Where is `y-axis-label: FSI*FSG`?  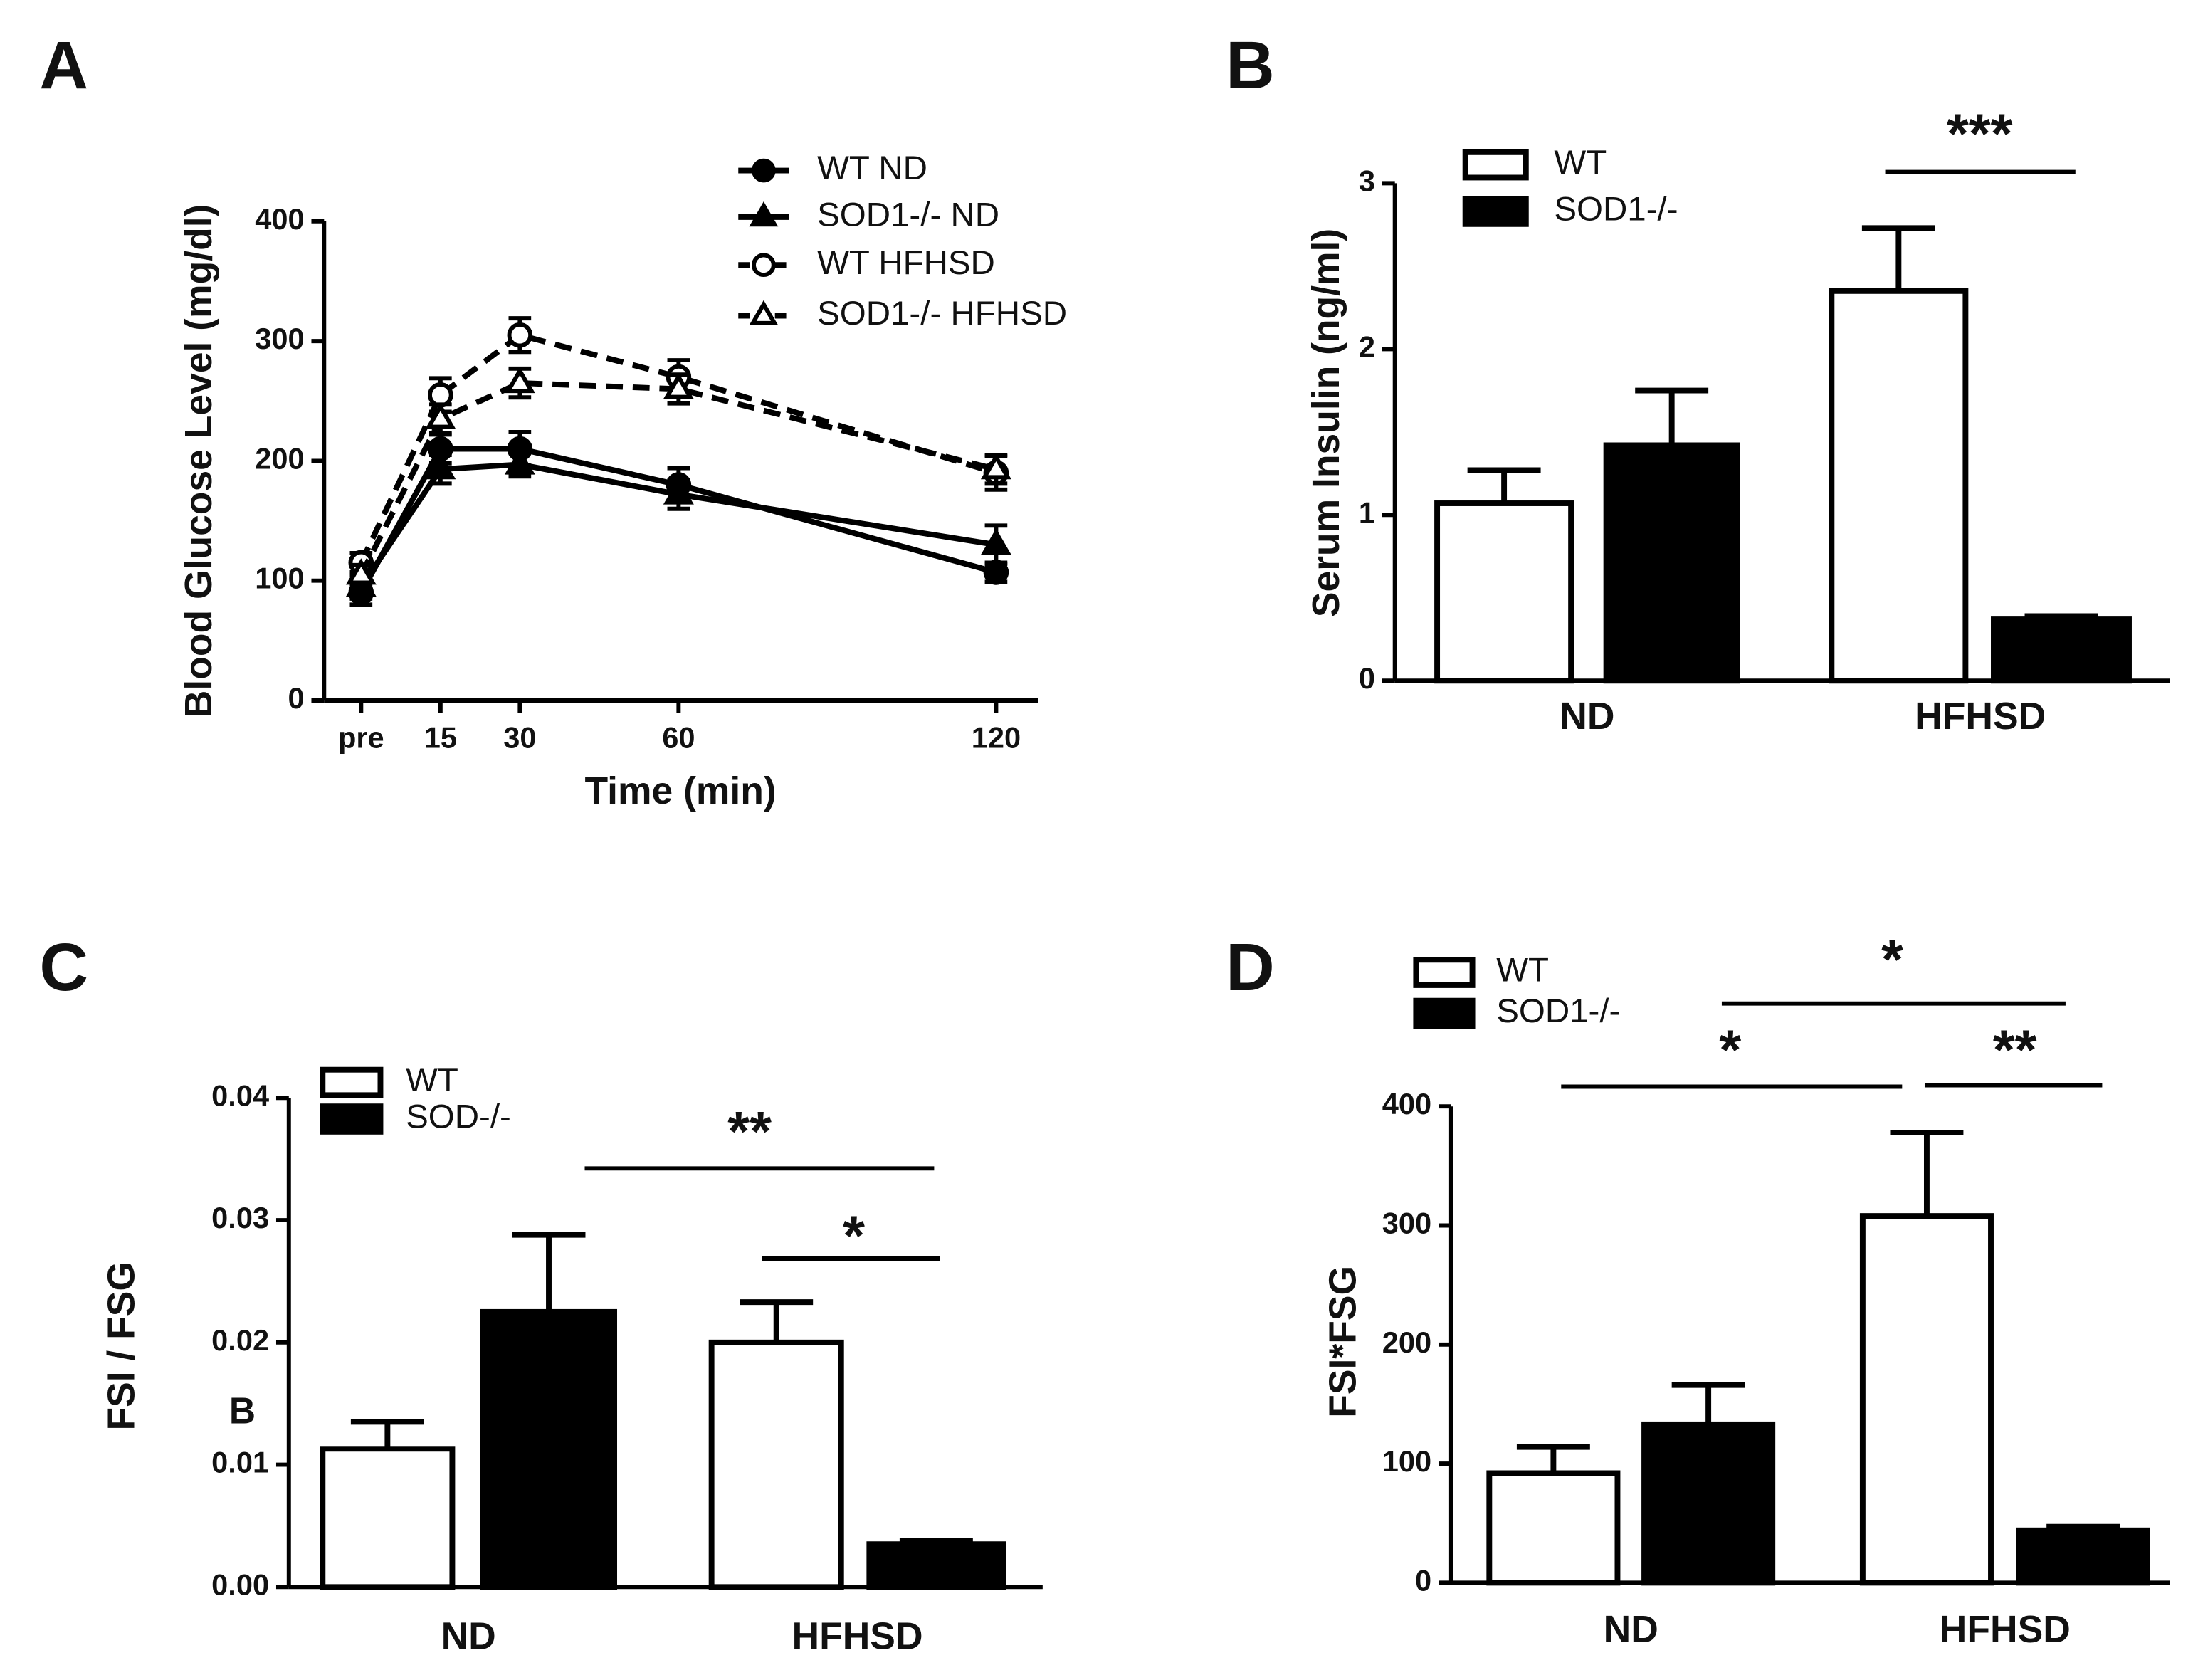
y-axis-label: FSI*FSG is located at coordinates (1343, 1342).